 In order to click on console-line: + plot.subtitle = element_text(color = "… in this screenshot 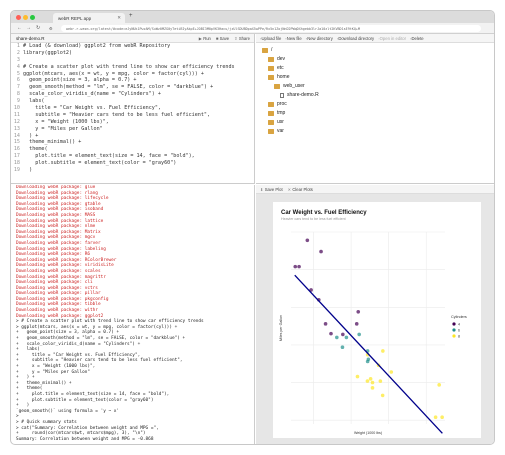, I will do `click(85, 400)`.